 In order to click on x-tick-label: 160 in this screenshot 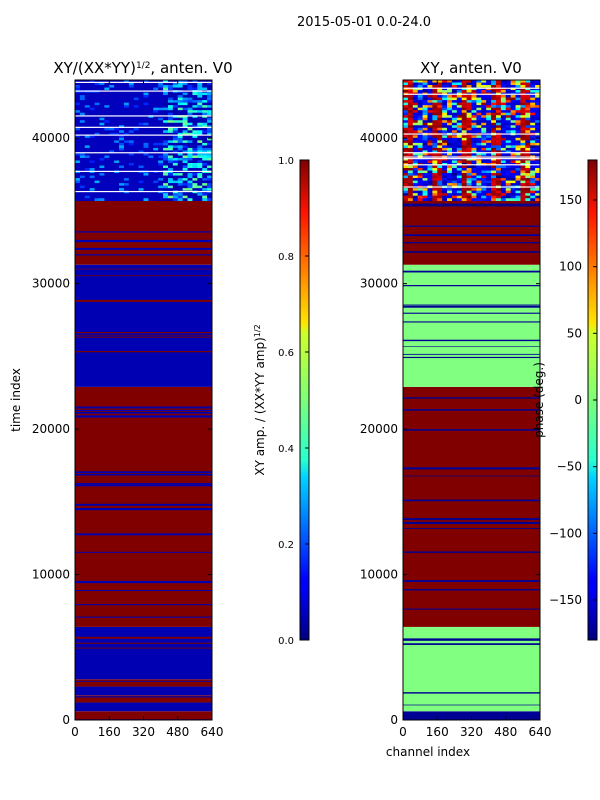, I will do `click(437, 732)`.